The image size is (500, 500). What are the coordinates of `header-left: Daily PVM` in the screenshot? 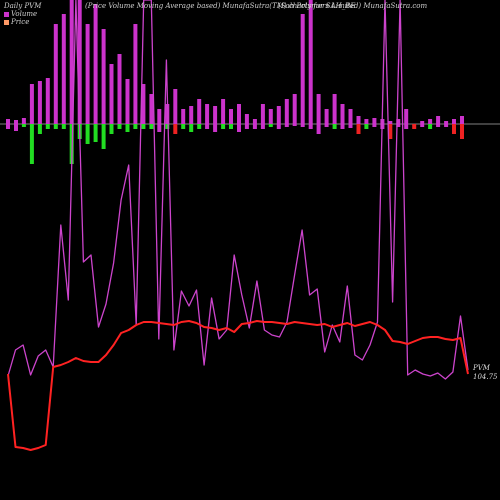 It's located at (23, 6).